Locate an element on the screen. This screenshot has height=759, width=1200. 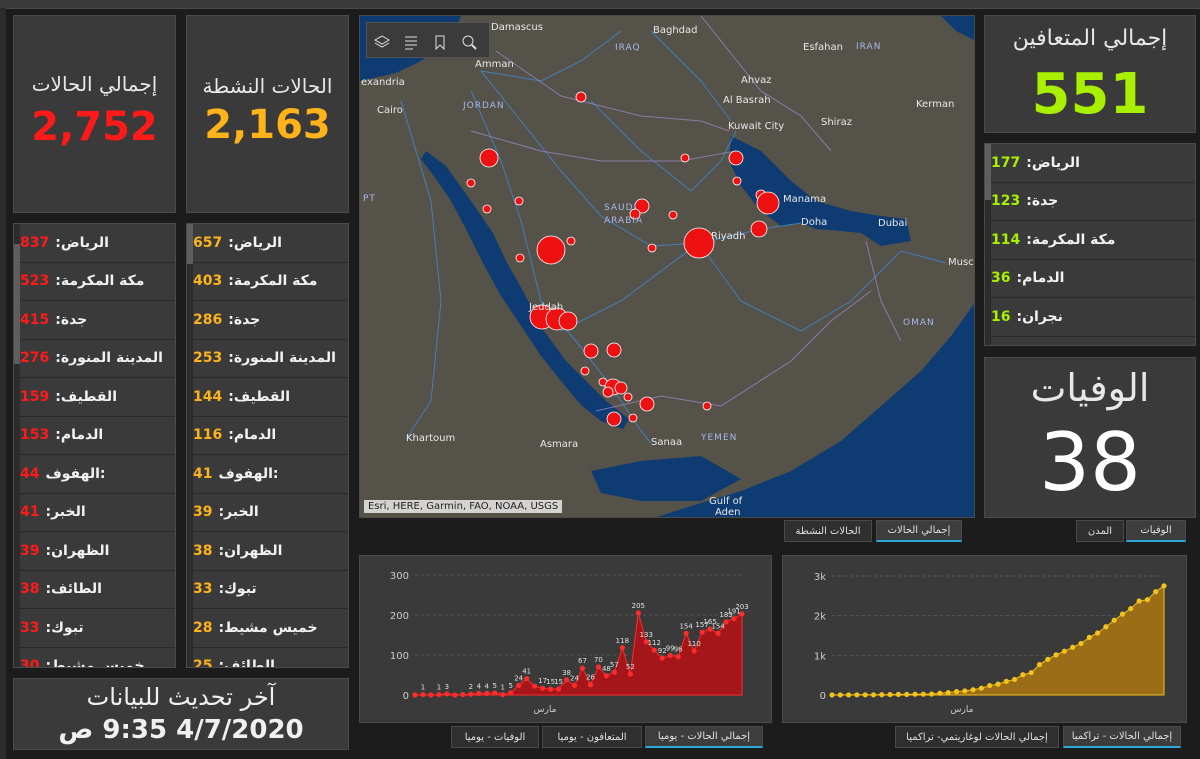
search-icon is located at coordinates (469, 42).